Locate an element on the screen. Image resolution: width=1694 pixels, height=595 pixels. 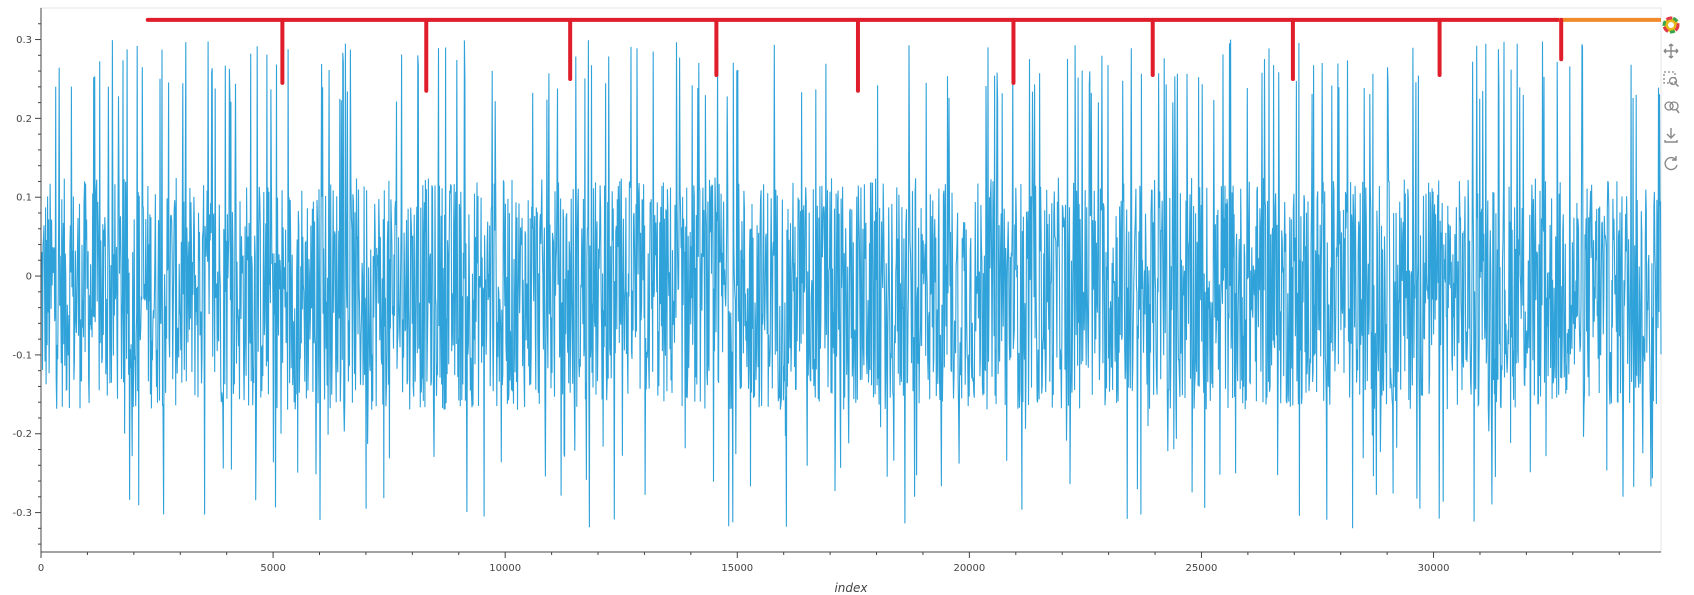
x-tick-label: 25000 is located at coordinates (1202, 568).